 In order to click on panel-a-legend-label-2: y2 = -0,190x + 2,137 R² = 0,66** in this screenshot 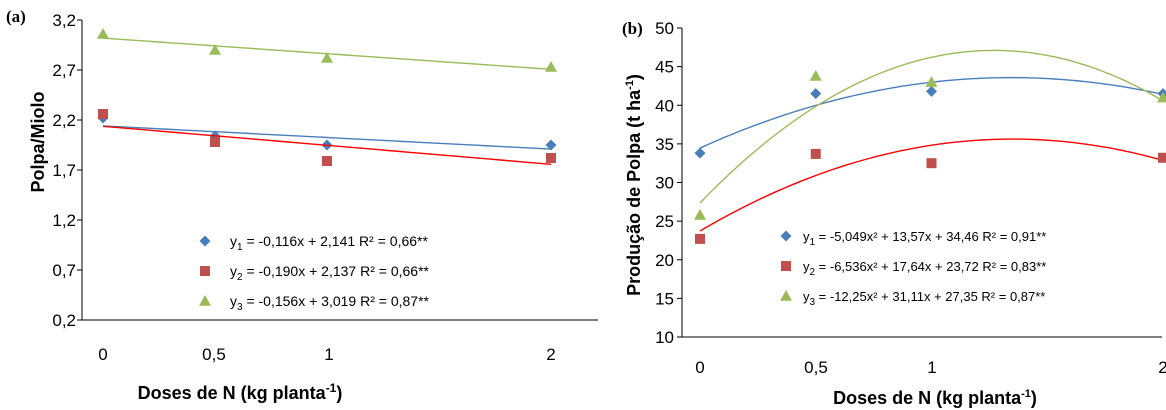, I will do `click(330, 273)`.